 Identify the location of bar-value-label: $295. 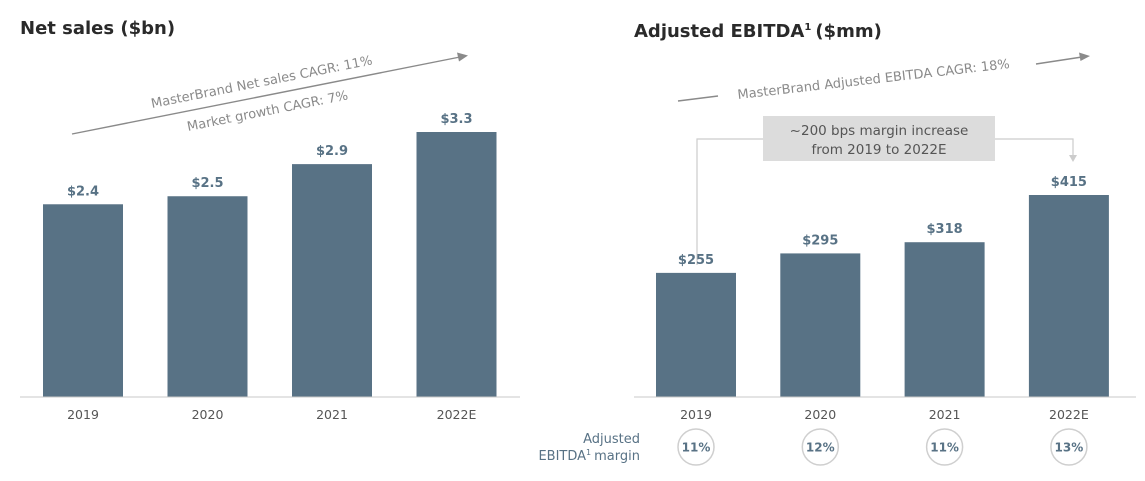
(820, 240).